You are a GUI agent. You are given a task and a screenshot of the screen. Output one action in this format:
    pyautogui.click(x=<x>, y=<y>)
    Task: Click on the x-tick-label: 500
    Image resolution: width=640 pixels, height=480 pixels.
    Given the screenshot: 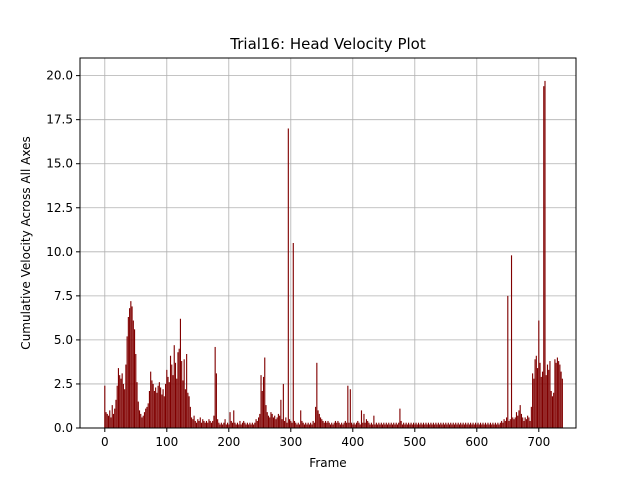 What is the action you would take?
    pyautogui.click(x=414, y=442)
    